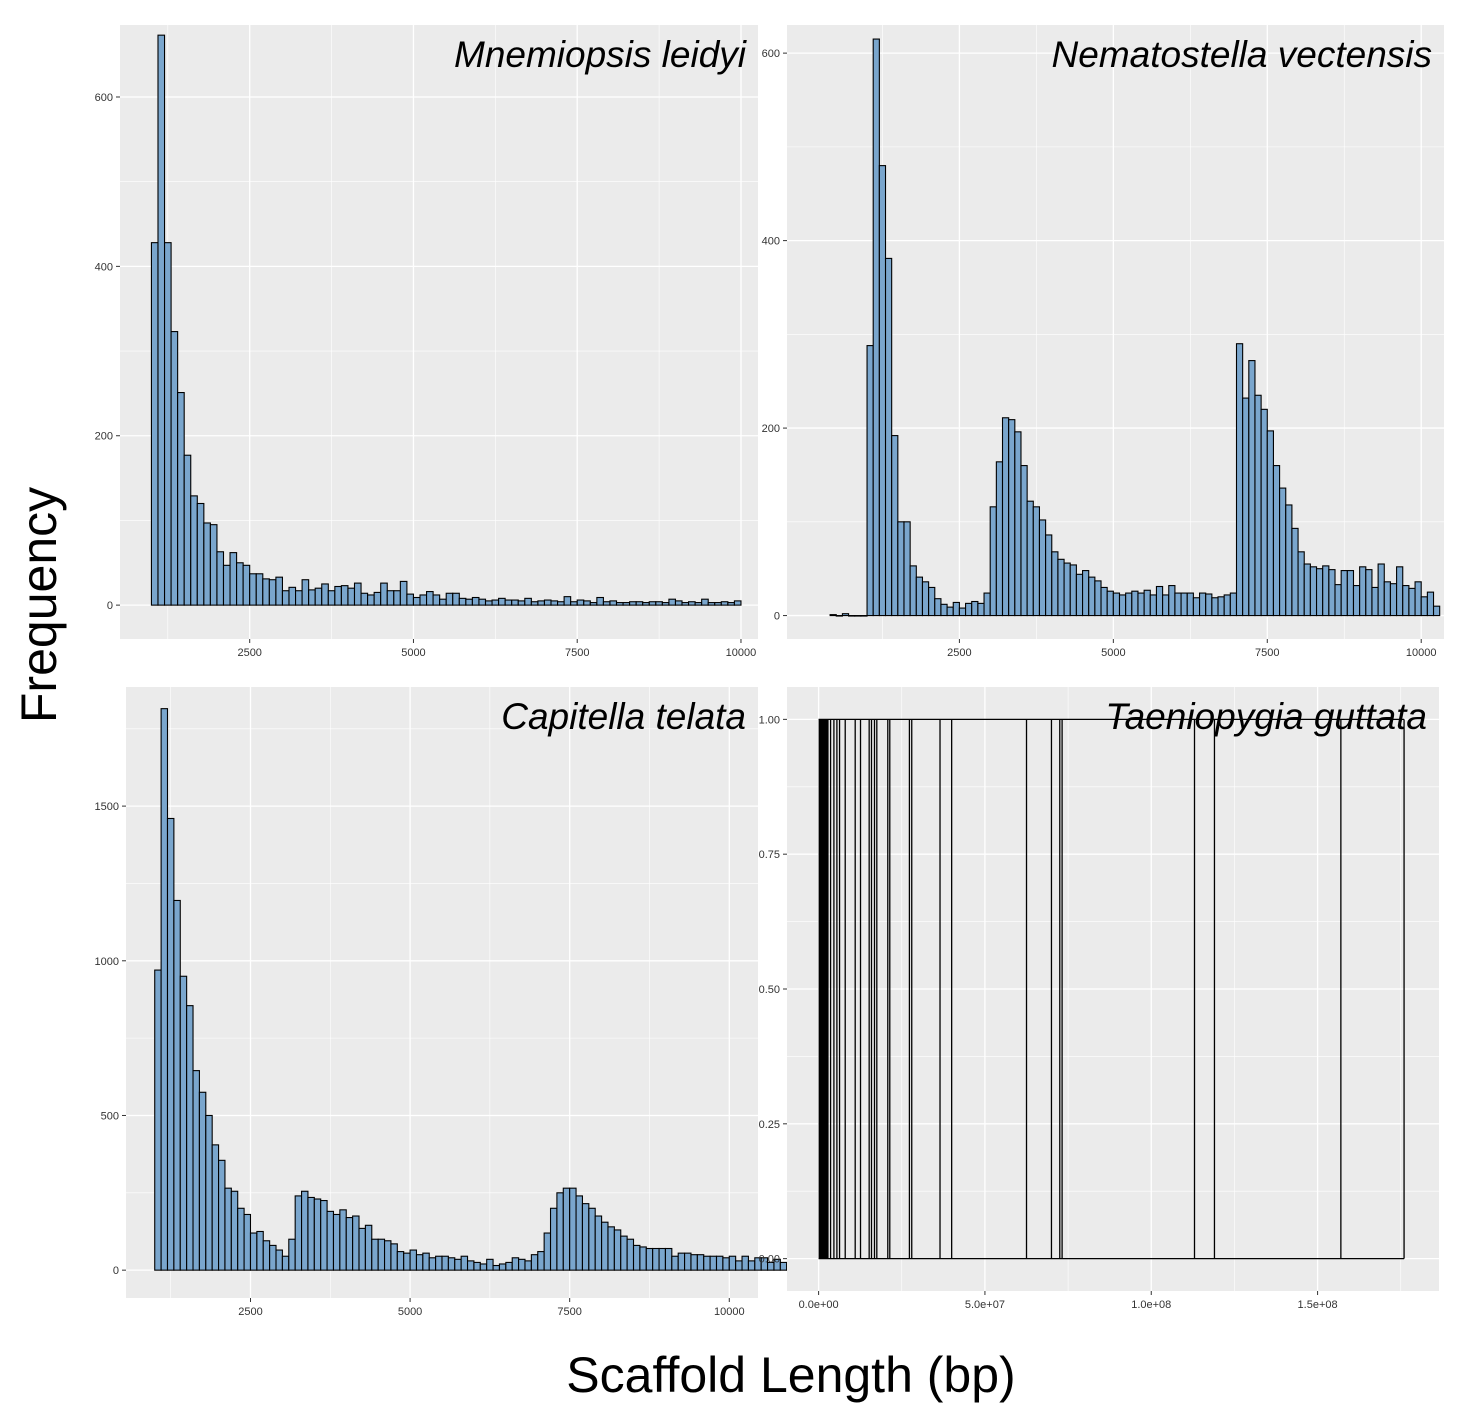 This screenshot has height=1414, width=1466. What do you see at coordinates (1266, 716) in the screenshot?
I see `panel-title: Taeniopygia guttata` at bounding box center [1266, 716].